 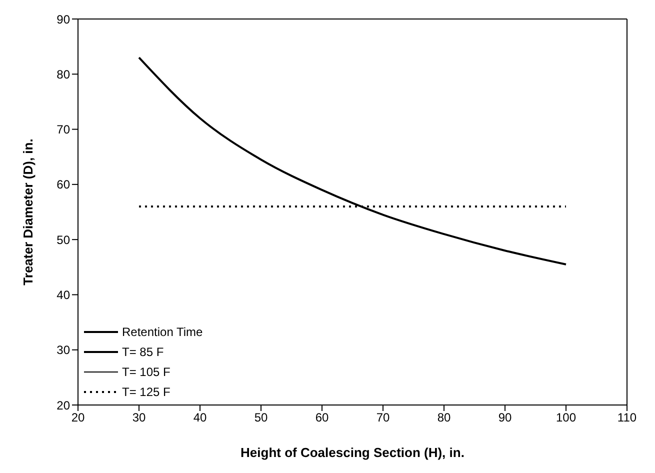 What do you see at coordinates (352, 452) in the screenshot?
I see `x-axis-title: Height of Coalescing Section (H), in.` at bounding box center [352, 452].